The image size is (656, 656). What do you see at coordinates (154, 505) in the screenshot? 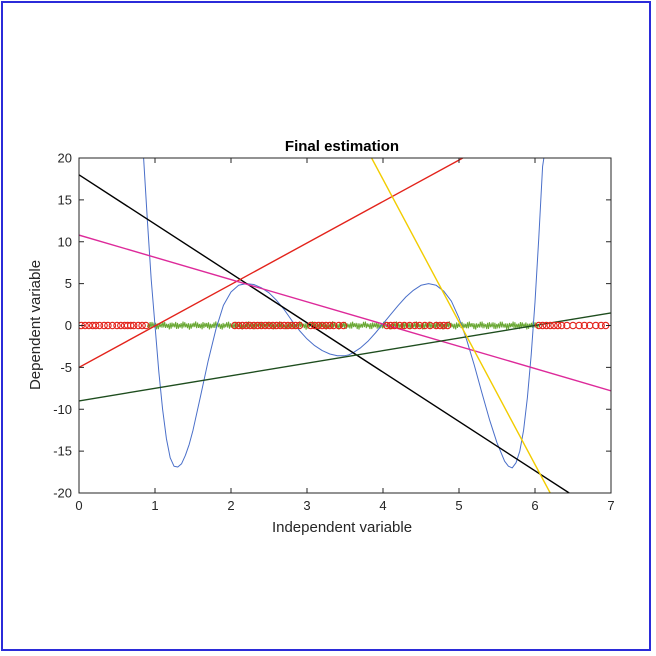
I see `x-tick-label: 1` at bounding box center [154, 505].